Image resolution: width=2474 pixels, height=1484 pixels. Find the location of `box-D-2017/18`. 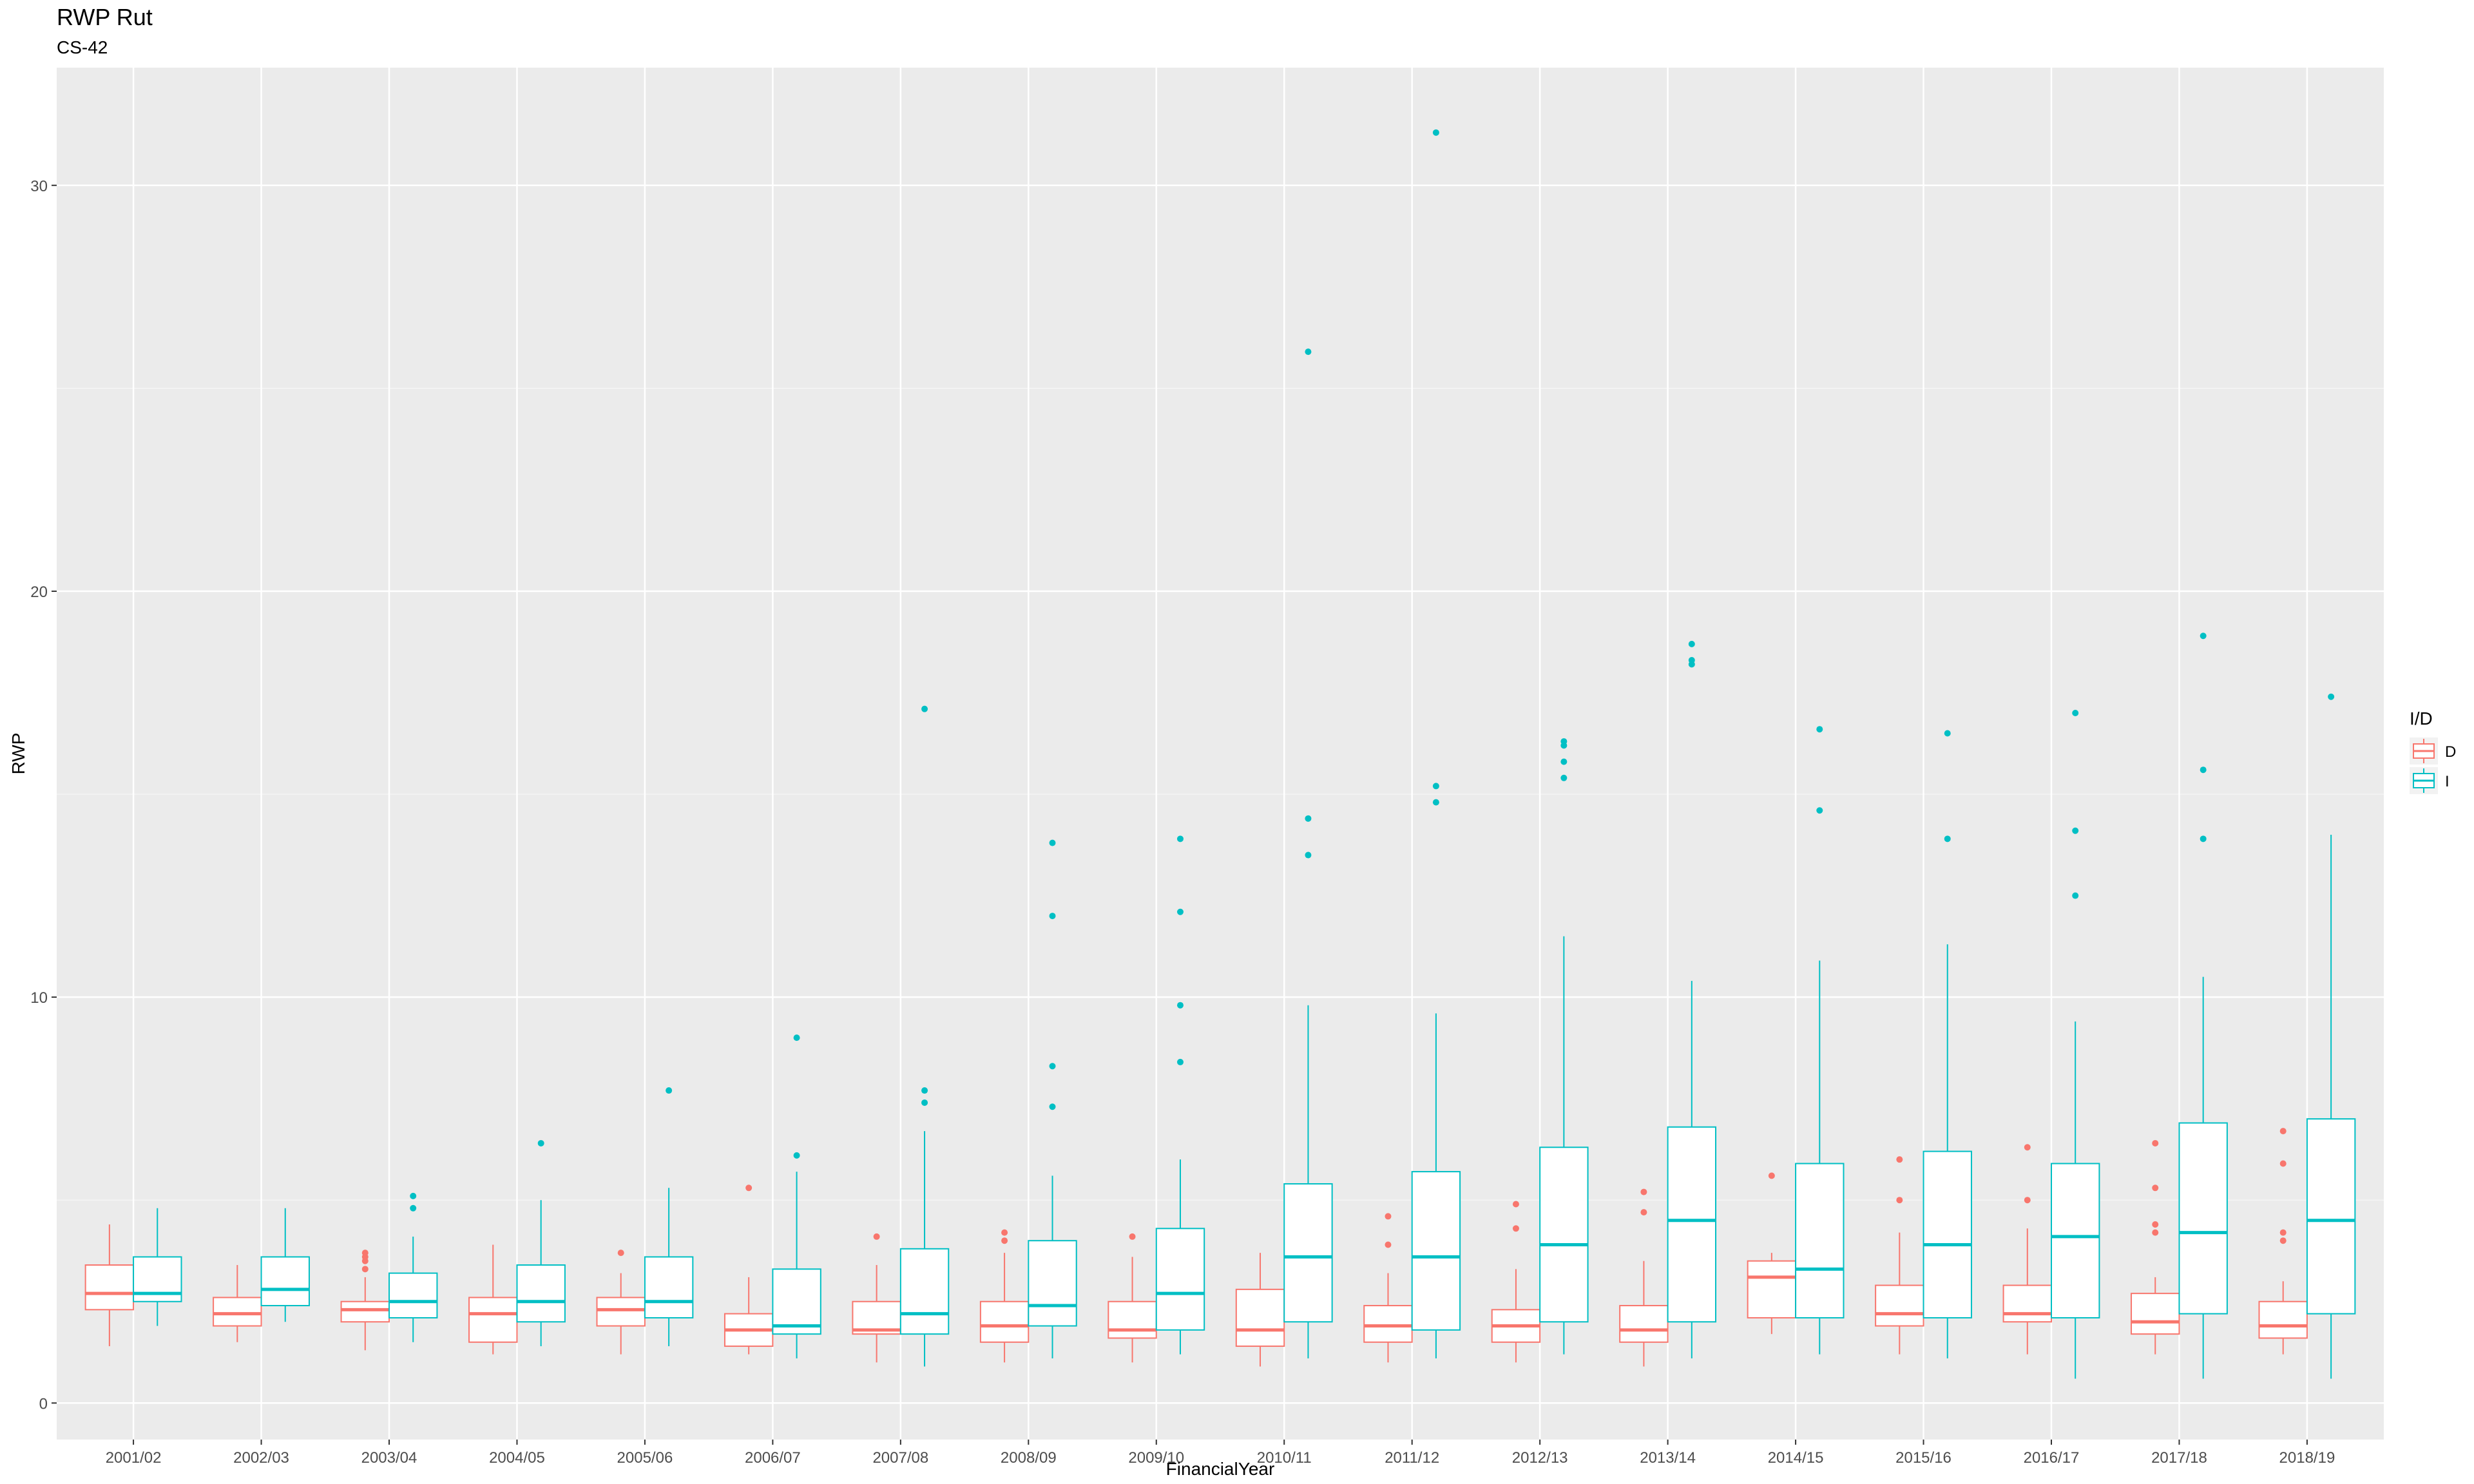

box-D-2017/18 is located at coordinates (2155, 1247).